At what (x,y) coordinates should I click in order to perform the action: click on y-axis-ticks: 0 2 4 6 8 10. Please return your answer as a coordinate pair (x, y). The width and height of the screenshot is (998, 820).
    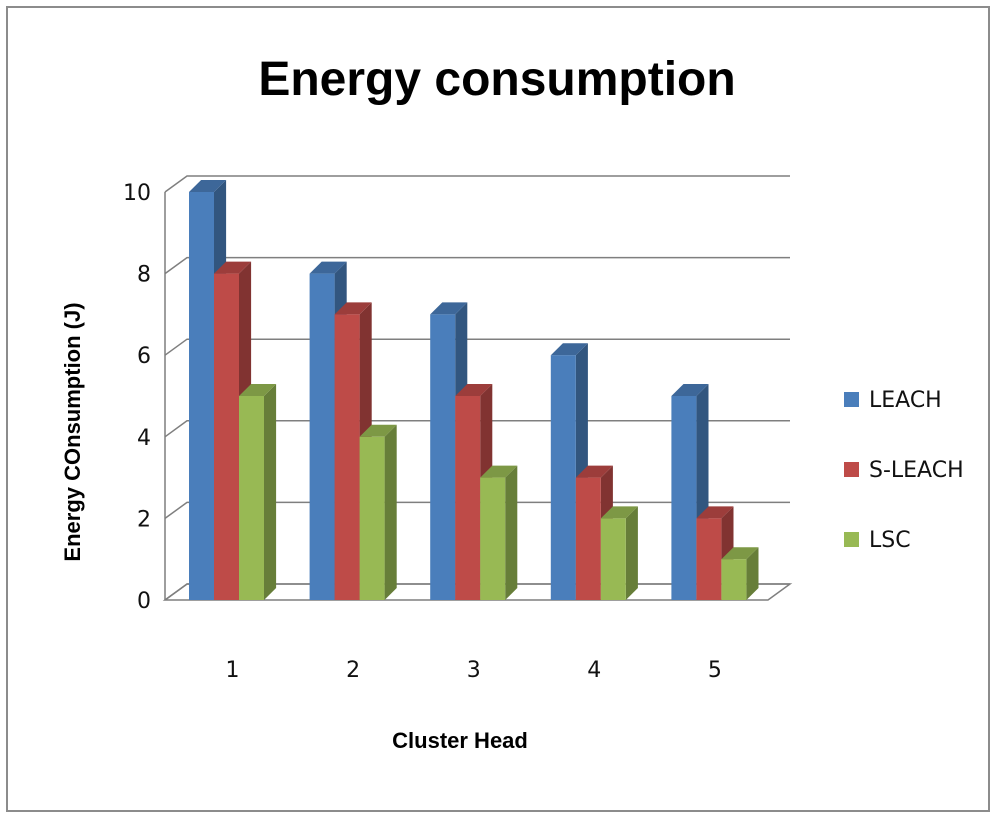
    Looking at the image, I should click on (137, 397).